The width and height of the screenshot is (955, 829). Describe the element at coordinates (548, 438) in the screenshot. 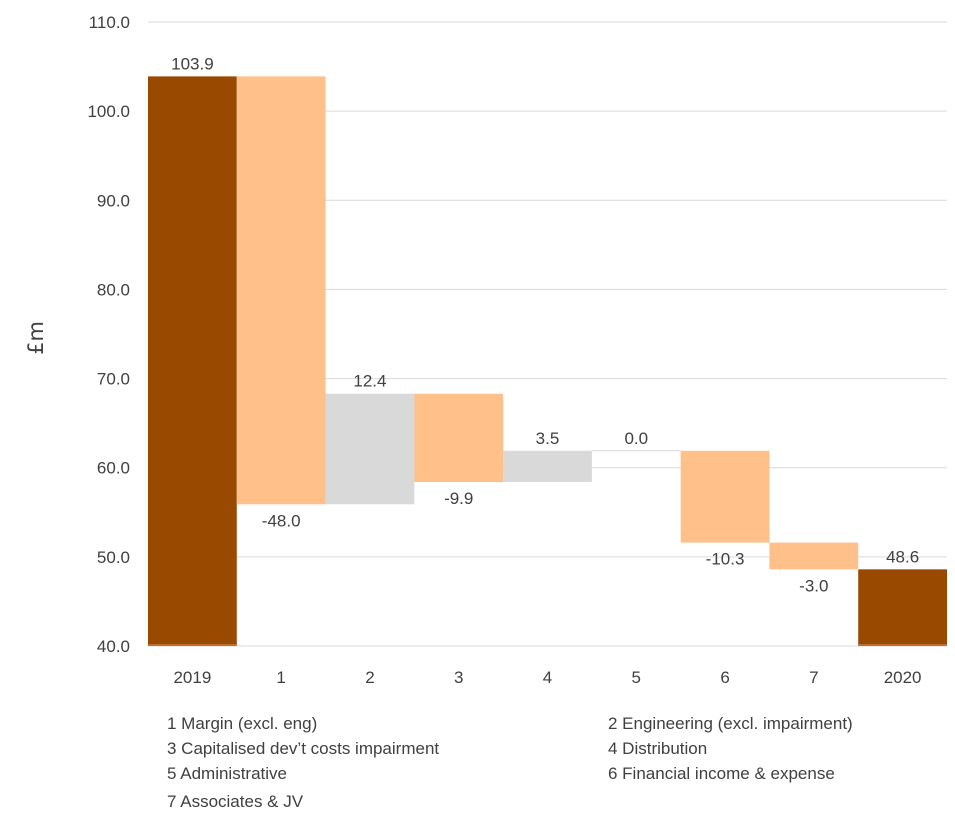

I see `data-label-4: 3.5` at that location.